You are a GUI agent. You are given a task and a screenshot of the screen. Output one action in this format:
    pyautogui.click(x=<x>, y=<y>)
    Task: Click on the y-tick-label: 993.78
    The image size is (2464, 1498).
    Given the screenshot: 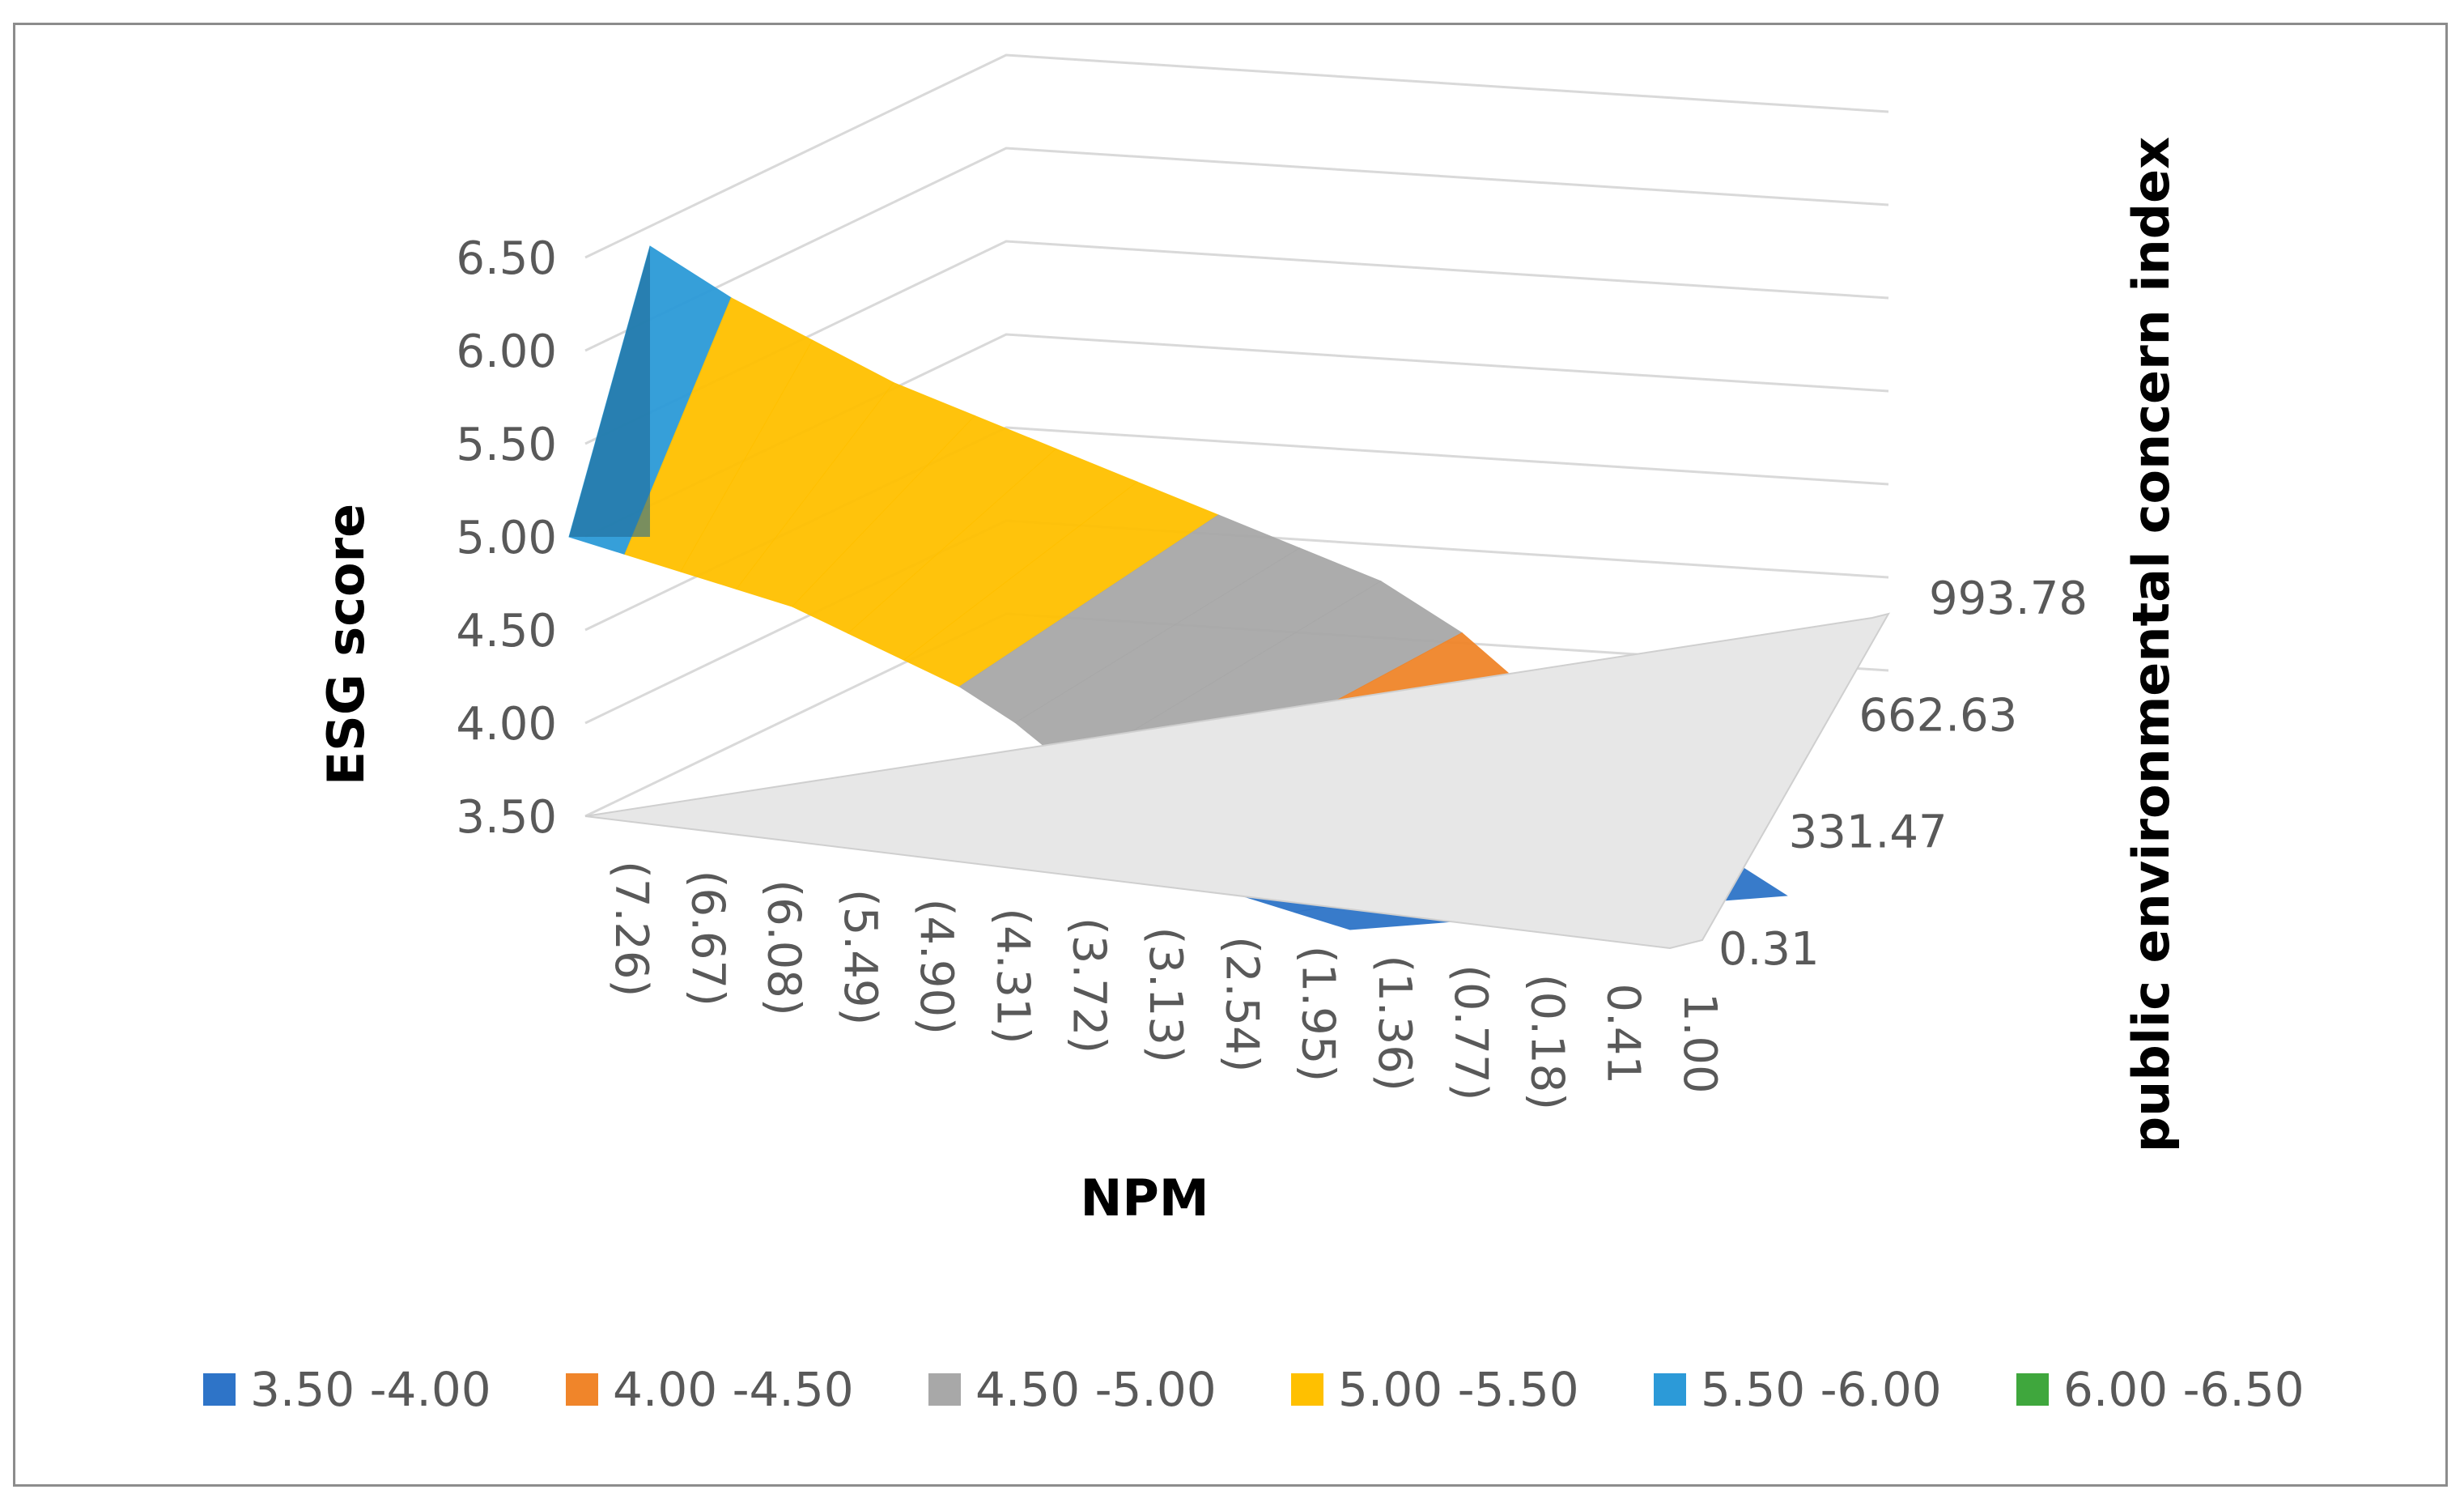 What is the action you would take?
    pyautogui.click(x=2009, y=598)
    